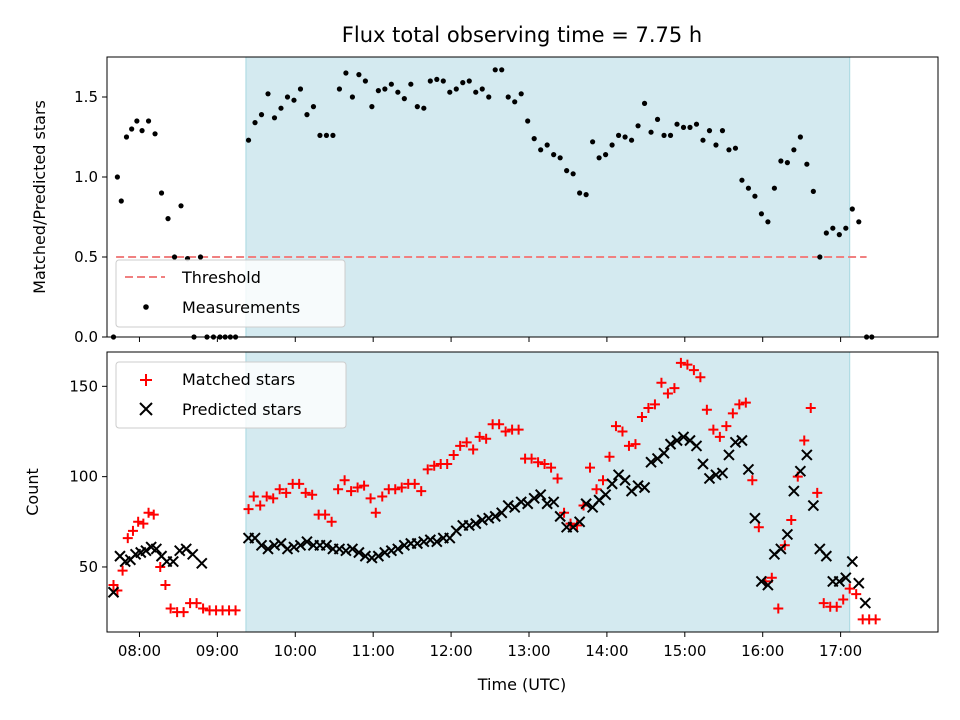 This screenshot has width=960, height=720. What do you see at coordinates (230, 293) in the screenshot?
I see `top-legend: Threshold Measurements` at bounding box center [230, 293].